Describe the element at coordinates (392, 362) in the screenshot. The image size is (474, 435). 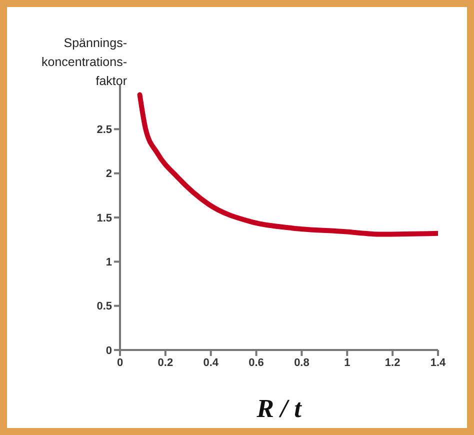
I see `x-tick-label: 1.2` at that location.